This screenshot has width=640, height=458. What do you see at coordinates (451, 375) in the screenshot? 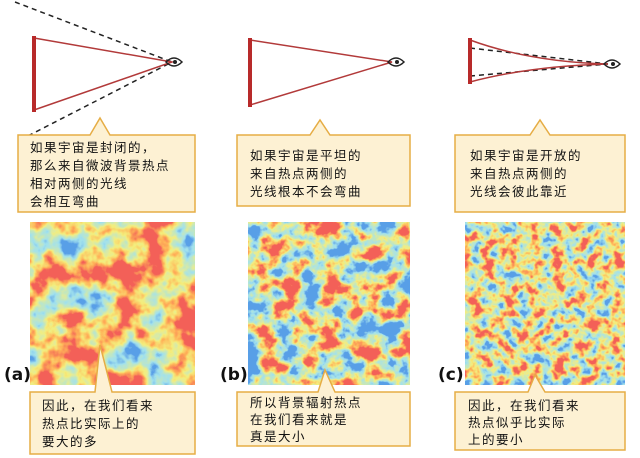
I see `panel-label: (c)` at bounding box center [451, 375].